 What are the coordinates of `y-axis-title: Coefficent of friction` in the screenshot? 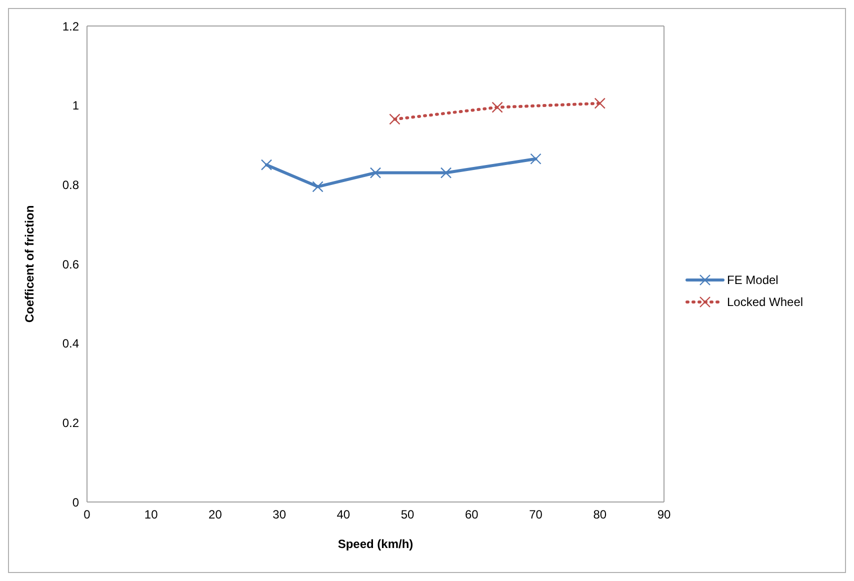 It's located at (29, 264).